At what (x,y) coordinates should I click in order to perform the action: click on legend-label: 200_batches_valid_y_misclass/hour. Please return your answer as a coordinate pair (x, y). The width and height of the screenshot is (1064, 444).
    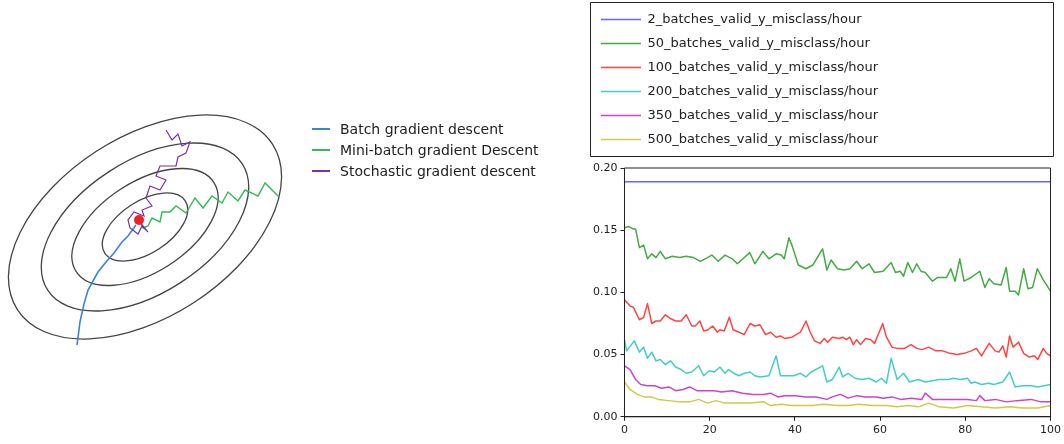
    Looking at the image, I should click on (763, 90).